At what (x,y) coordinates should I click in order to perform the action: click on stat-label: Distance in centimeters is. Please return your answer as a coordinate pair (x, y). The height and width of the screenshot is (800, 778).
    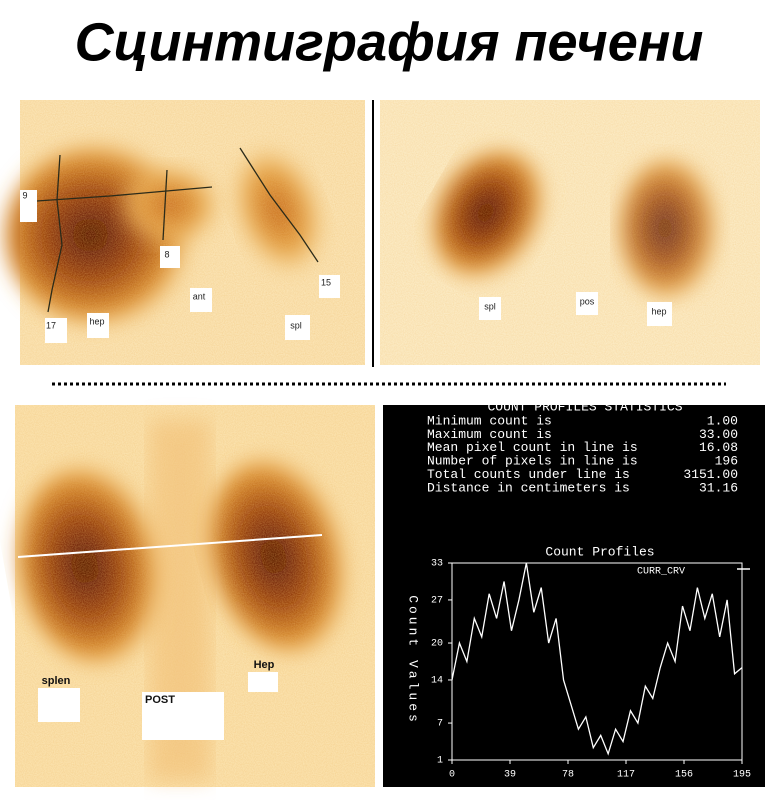
    Looking at the image, I should click on (528, 487).